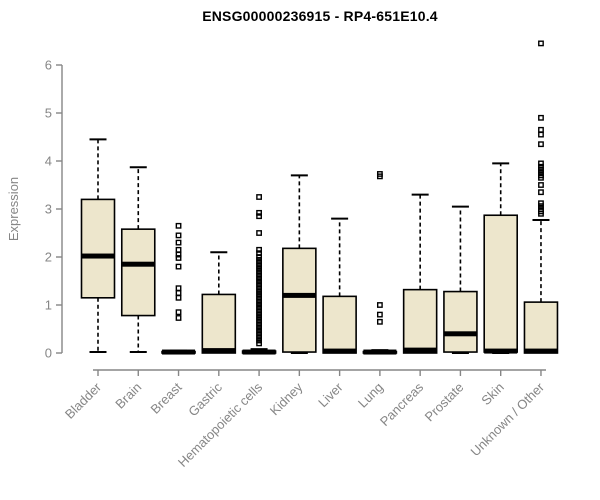 The image size is (600, 500). I want to click on box-lung, so click(380, 263).